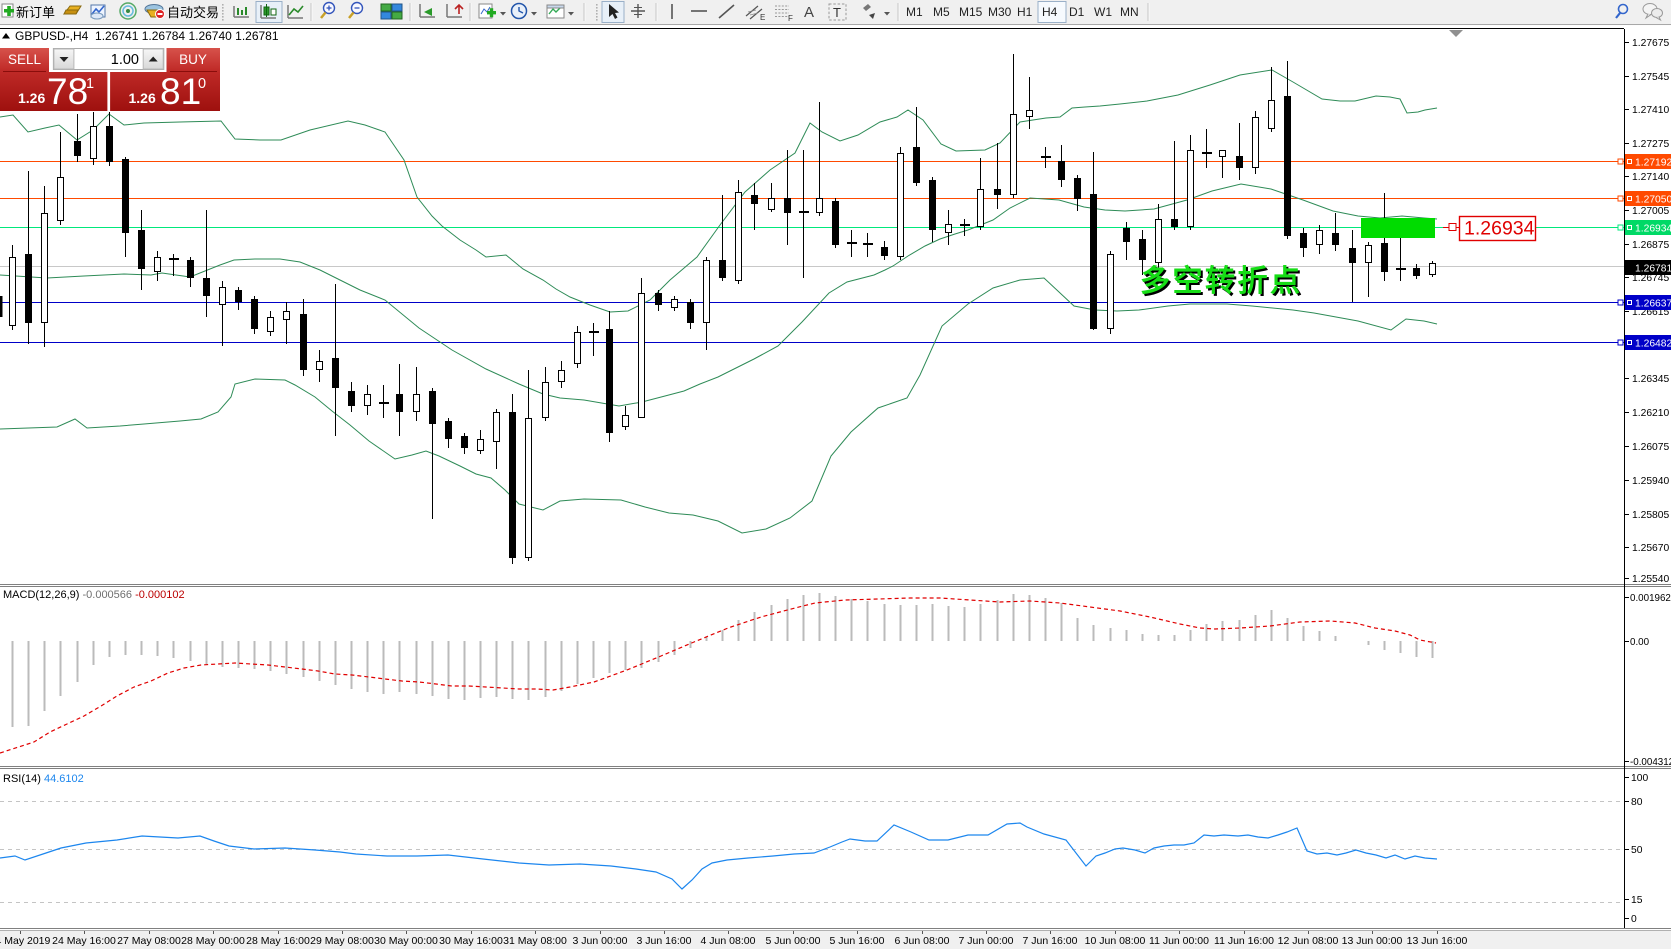  Describe the element at coordinates (986, 941) in the screenshot. I see `svg-text: 7 Jun 00:00` at that location.